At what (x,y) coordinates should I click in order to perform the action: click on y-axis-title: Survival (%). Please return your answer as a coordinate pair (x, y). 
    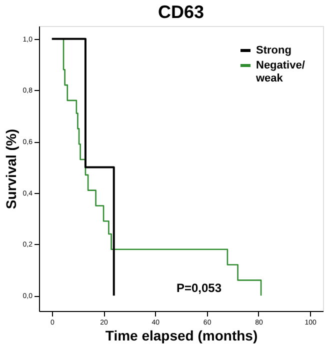
    Looking at the image, I should click on (10, 169).